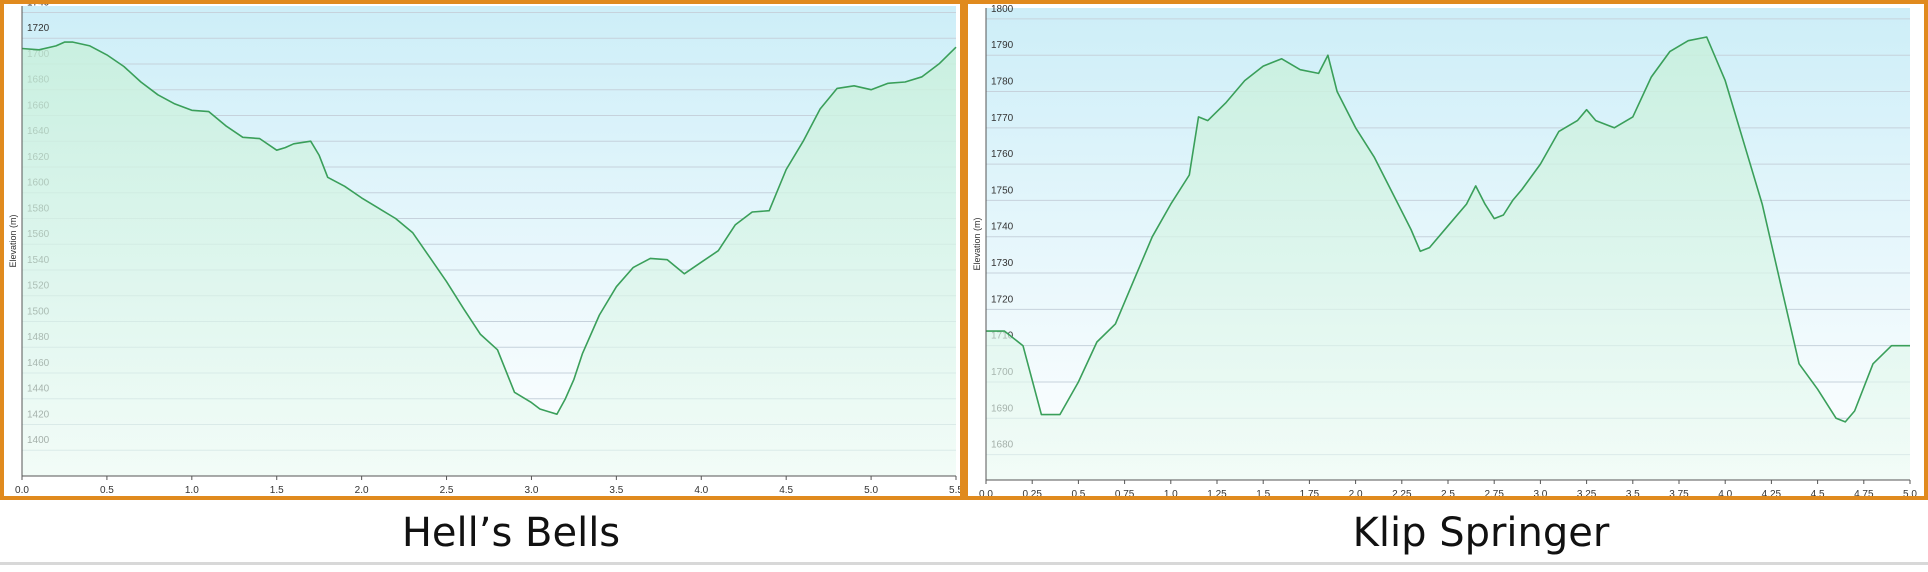  Describe the element at coordinates (1772, 494) in the screenshot. I see `x-tick-label: 4.25` at that location.